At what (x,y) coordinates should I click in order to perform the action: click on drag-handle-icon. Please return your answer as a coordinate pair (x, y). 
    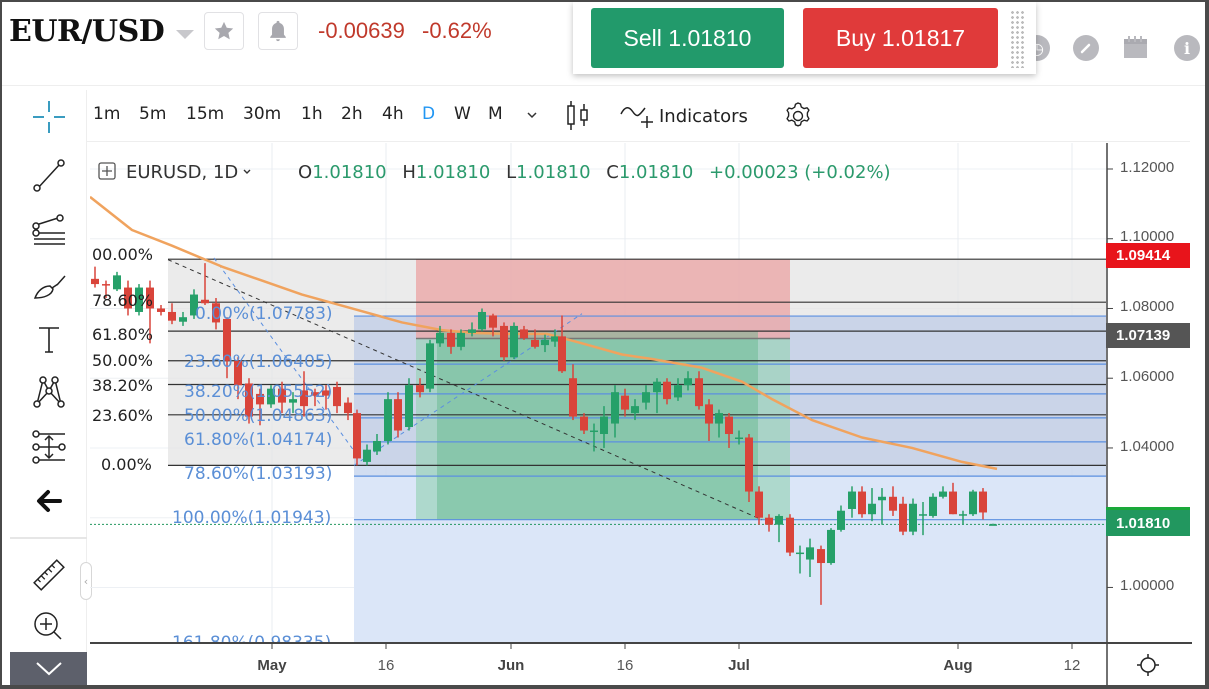
    Looking at the image, I should click on (1017, 39).